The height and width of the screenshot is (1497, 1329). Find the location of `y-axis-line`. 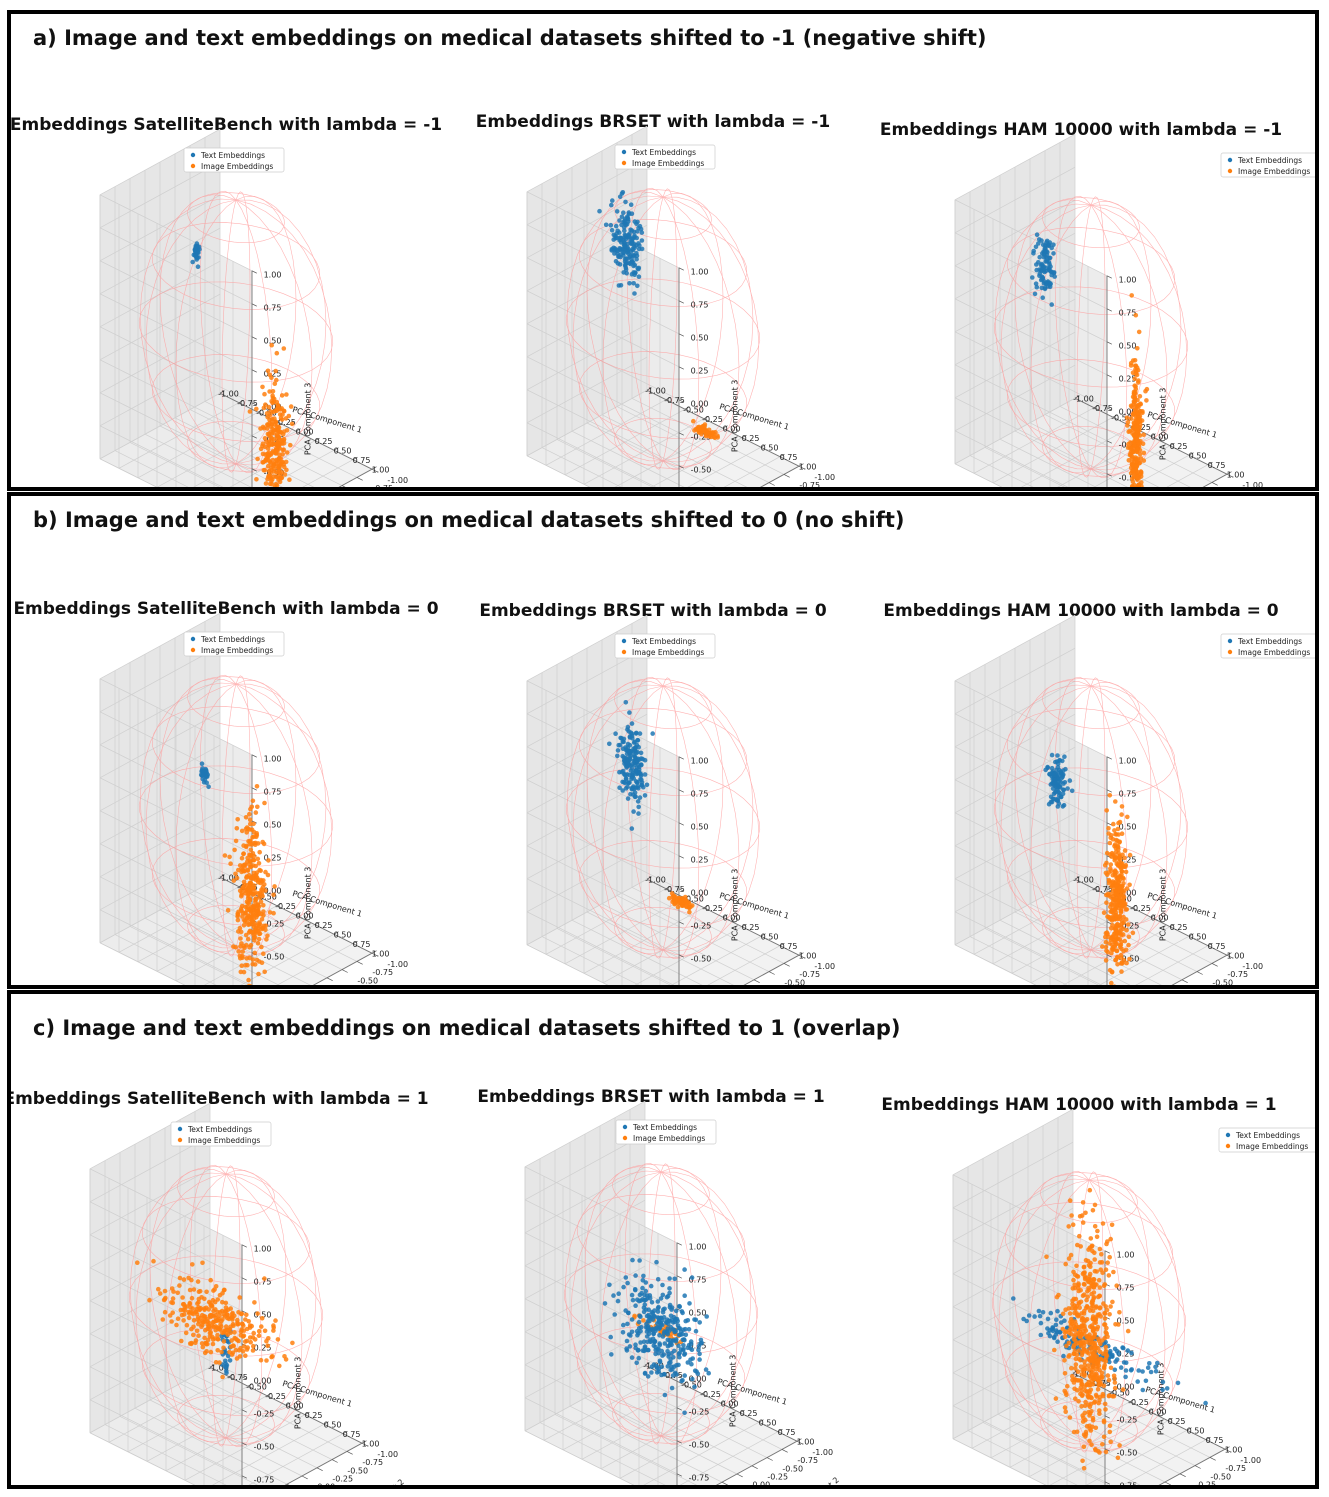

y-axis-line is located at coordinates (780, 476).